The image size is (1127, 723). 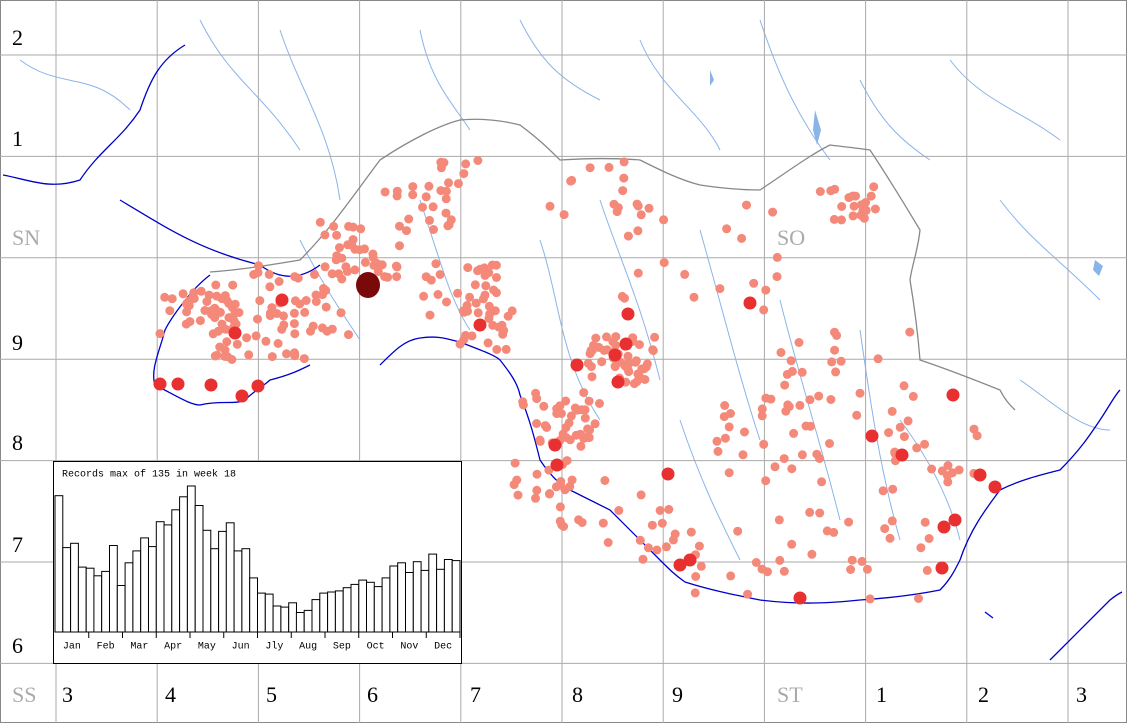 I want to click on column-label: 5, so click(x=271, y=694).